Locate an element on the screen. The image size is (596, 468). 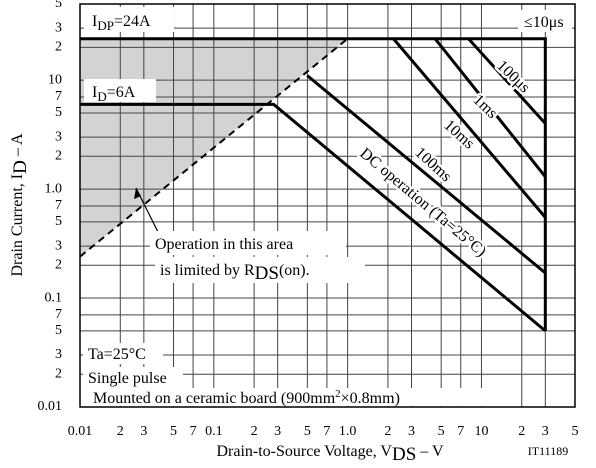
x-axis-label: Drain-to-Source Voltage, VDS – V is located at coordinates (330, 454).